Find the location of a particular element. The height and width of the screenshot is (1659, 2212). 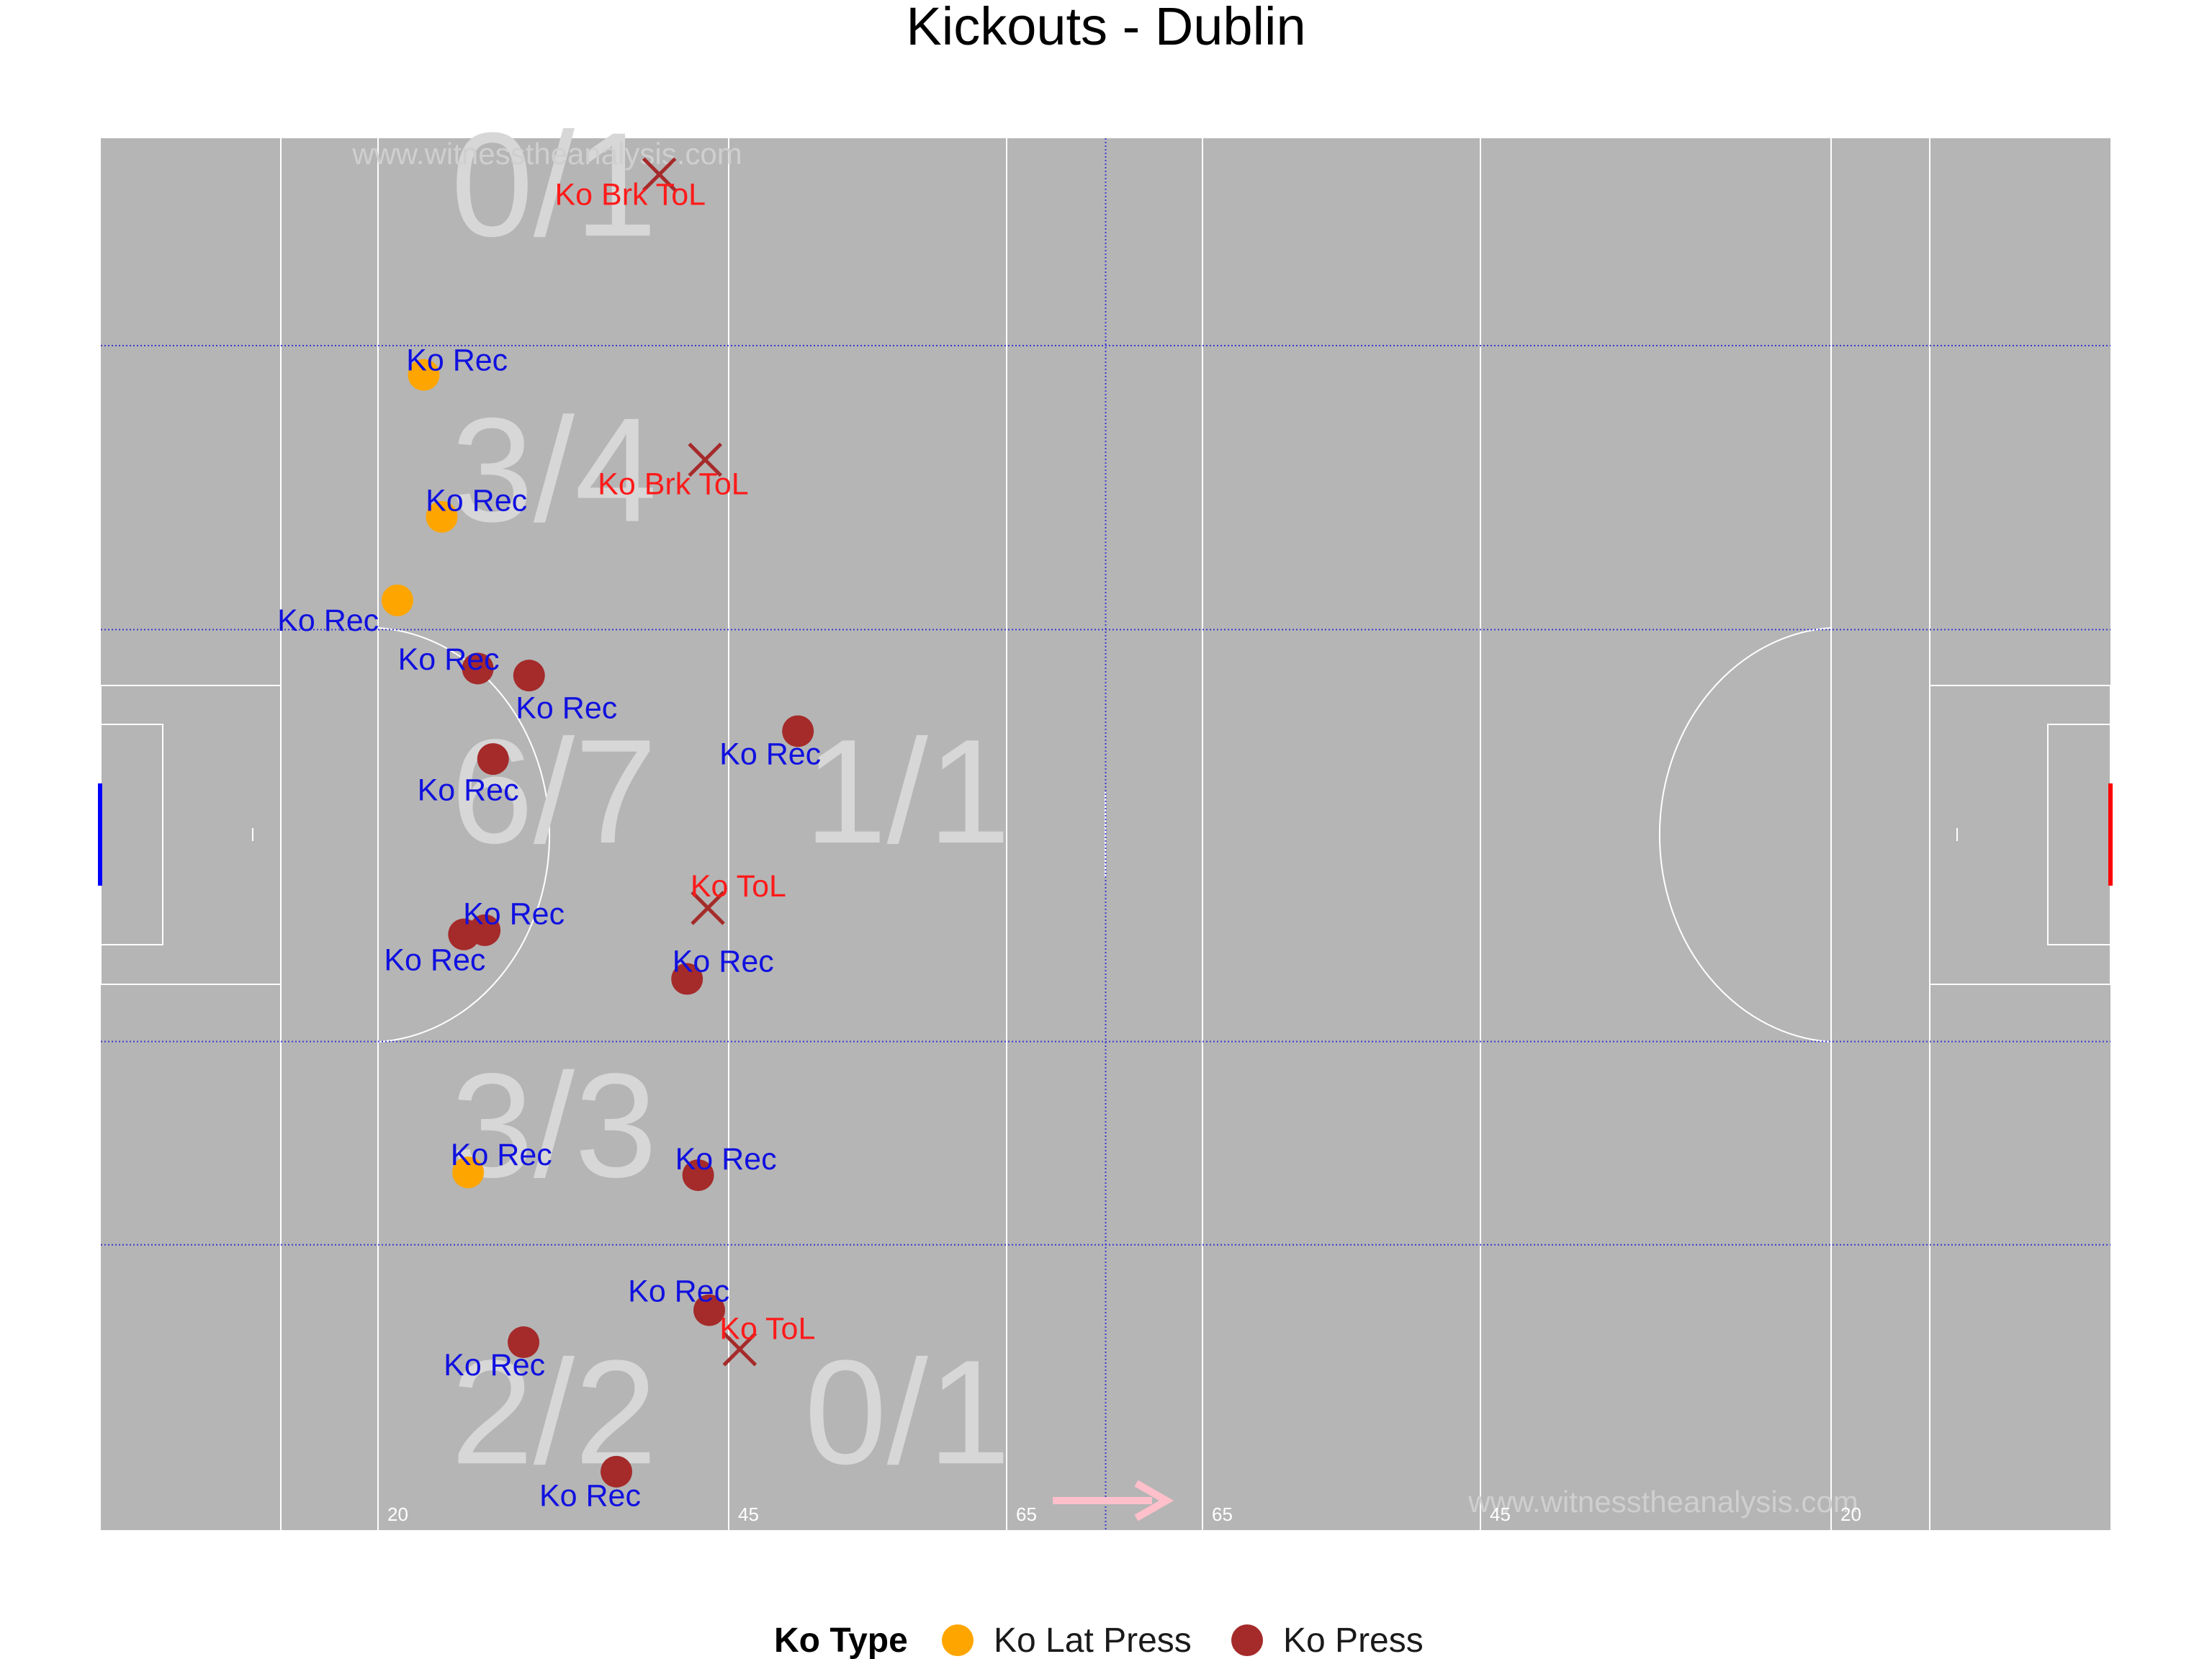

zone-stat-2: 6/7 is located at coordinates (554, 792).